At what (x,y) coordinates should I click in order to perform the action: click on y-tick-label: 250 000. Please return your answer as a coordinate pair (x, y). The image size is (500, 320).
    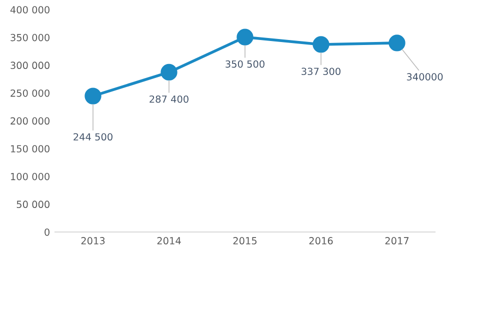
    Looking at the image, I should click on (30, 93).